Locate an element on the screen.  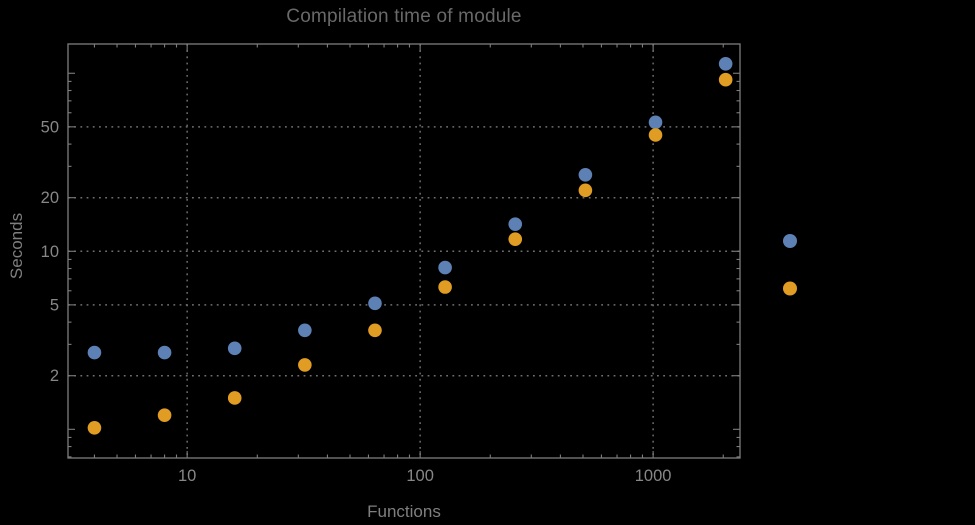
x-tick-label-1000: 1000 is located at coordinates (653, 476).